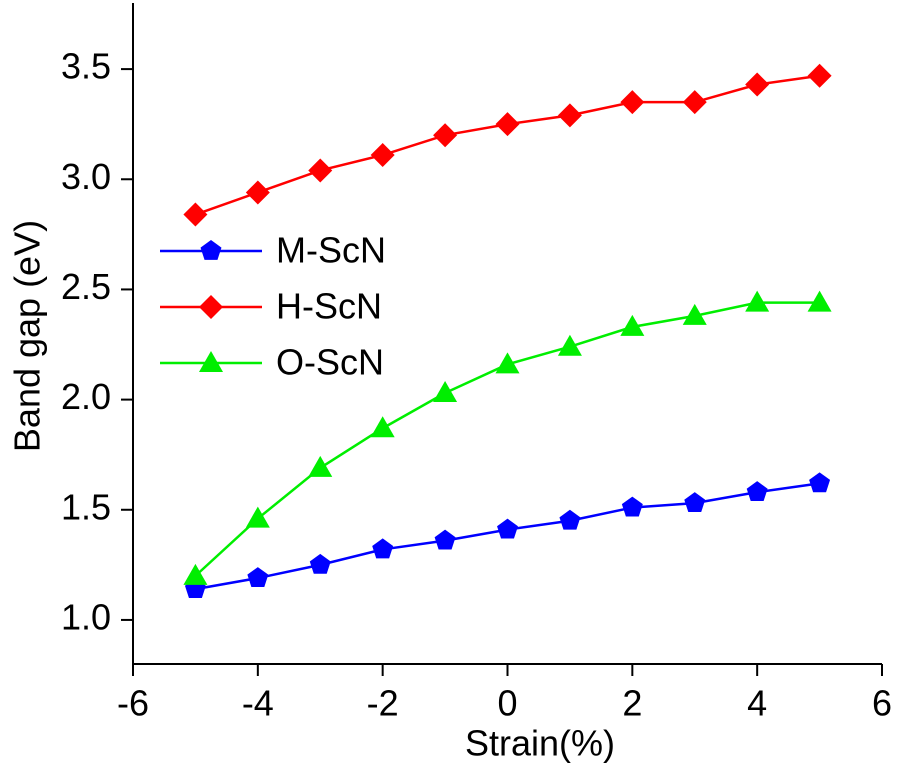 The image size is (900, 781). What do you see at coordinates (86, 396) in the screenshot?
I see `y-tick-label: 2.0` at bounding box center [86, 396].